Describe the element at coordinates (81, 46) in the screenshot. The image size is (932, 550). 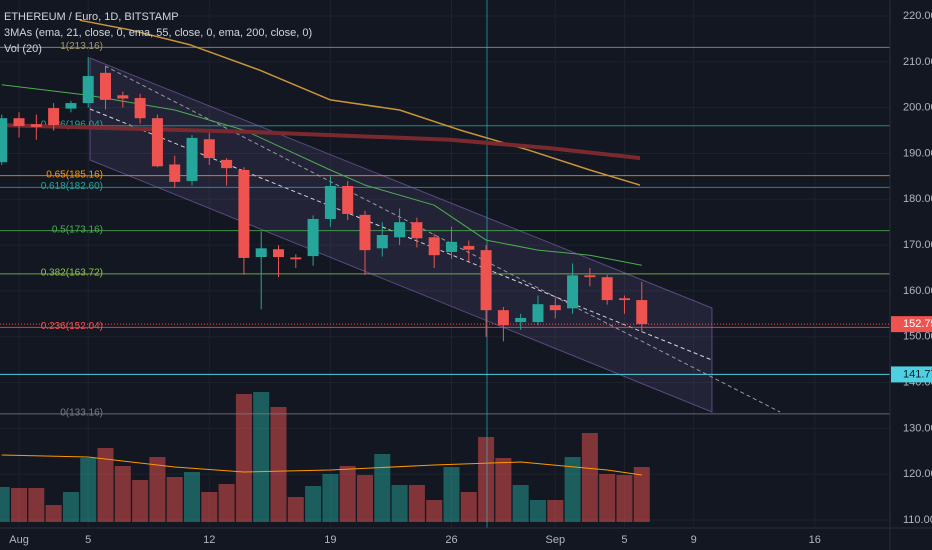
I see `fib-label: 1(213.16)` at that location.